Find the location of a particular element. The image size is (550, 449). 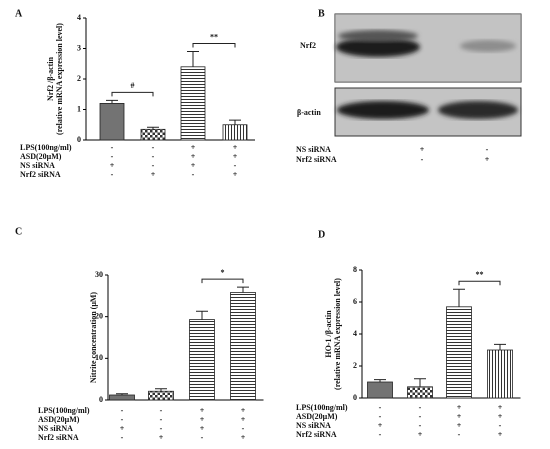

significance-label: # is located at coordinates (133, 85).